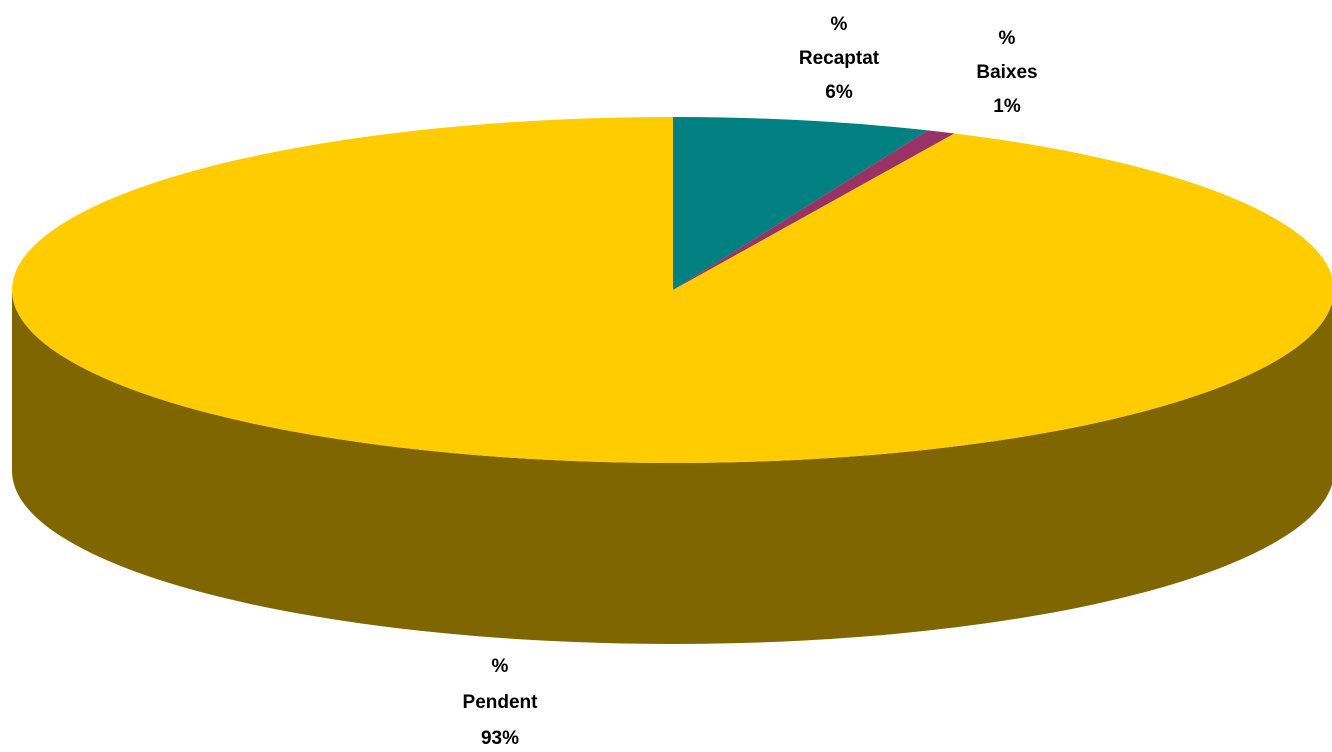  Describe the element at coordinates (1006, 72) in the screenshot. I see `label-baixes-name: Baixes` at that location.